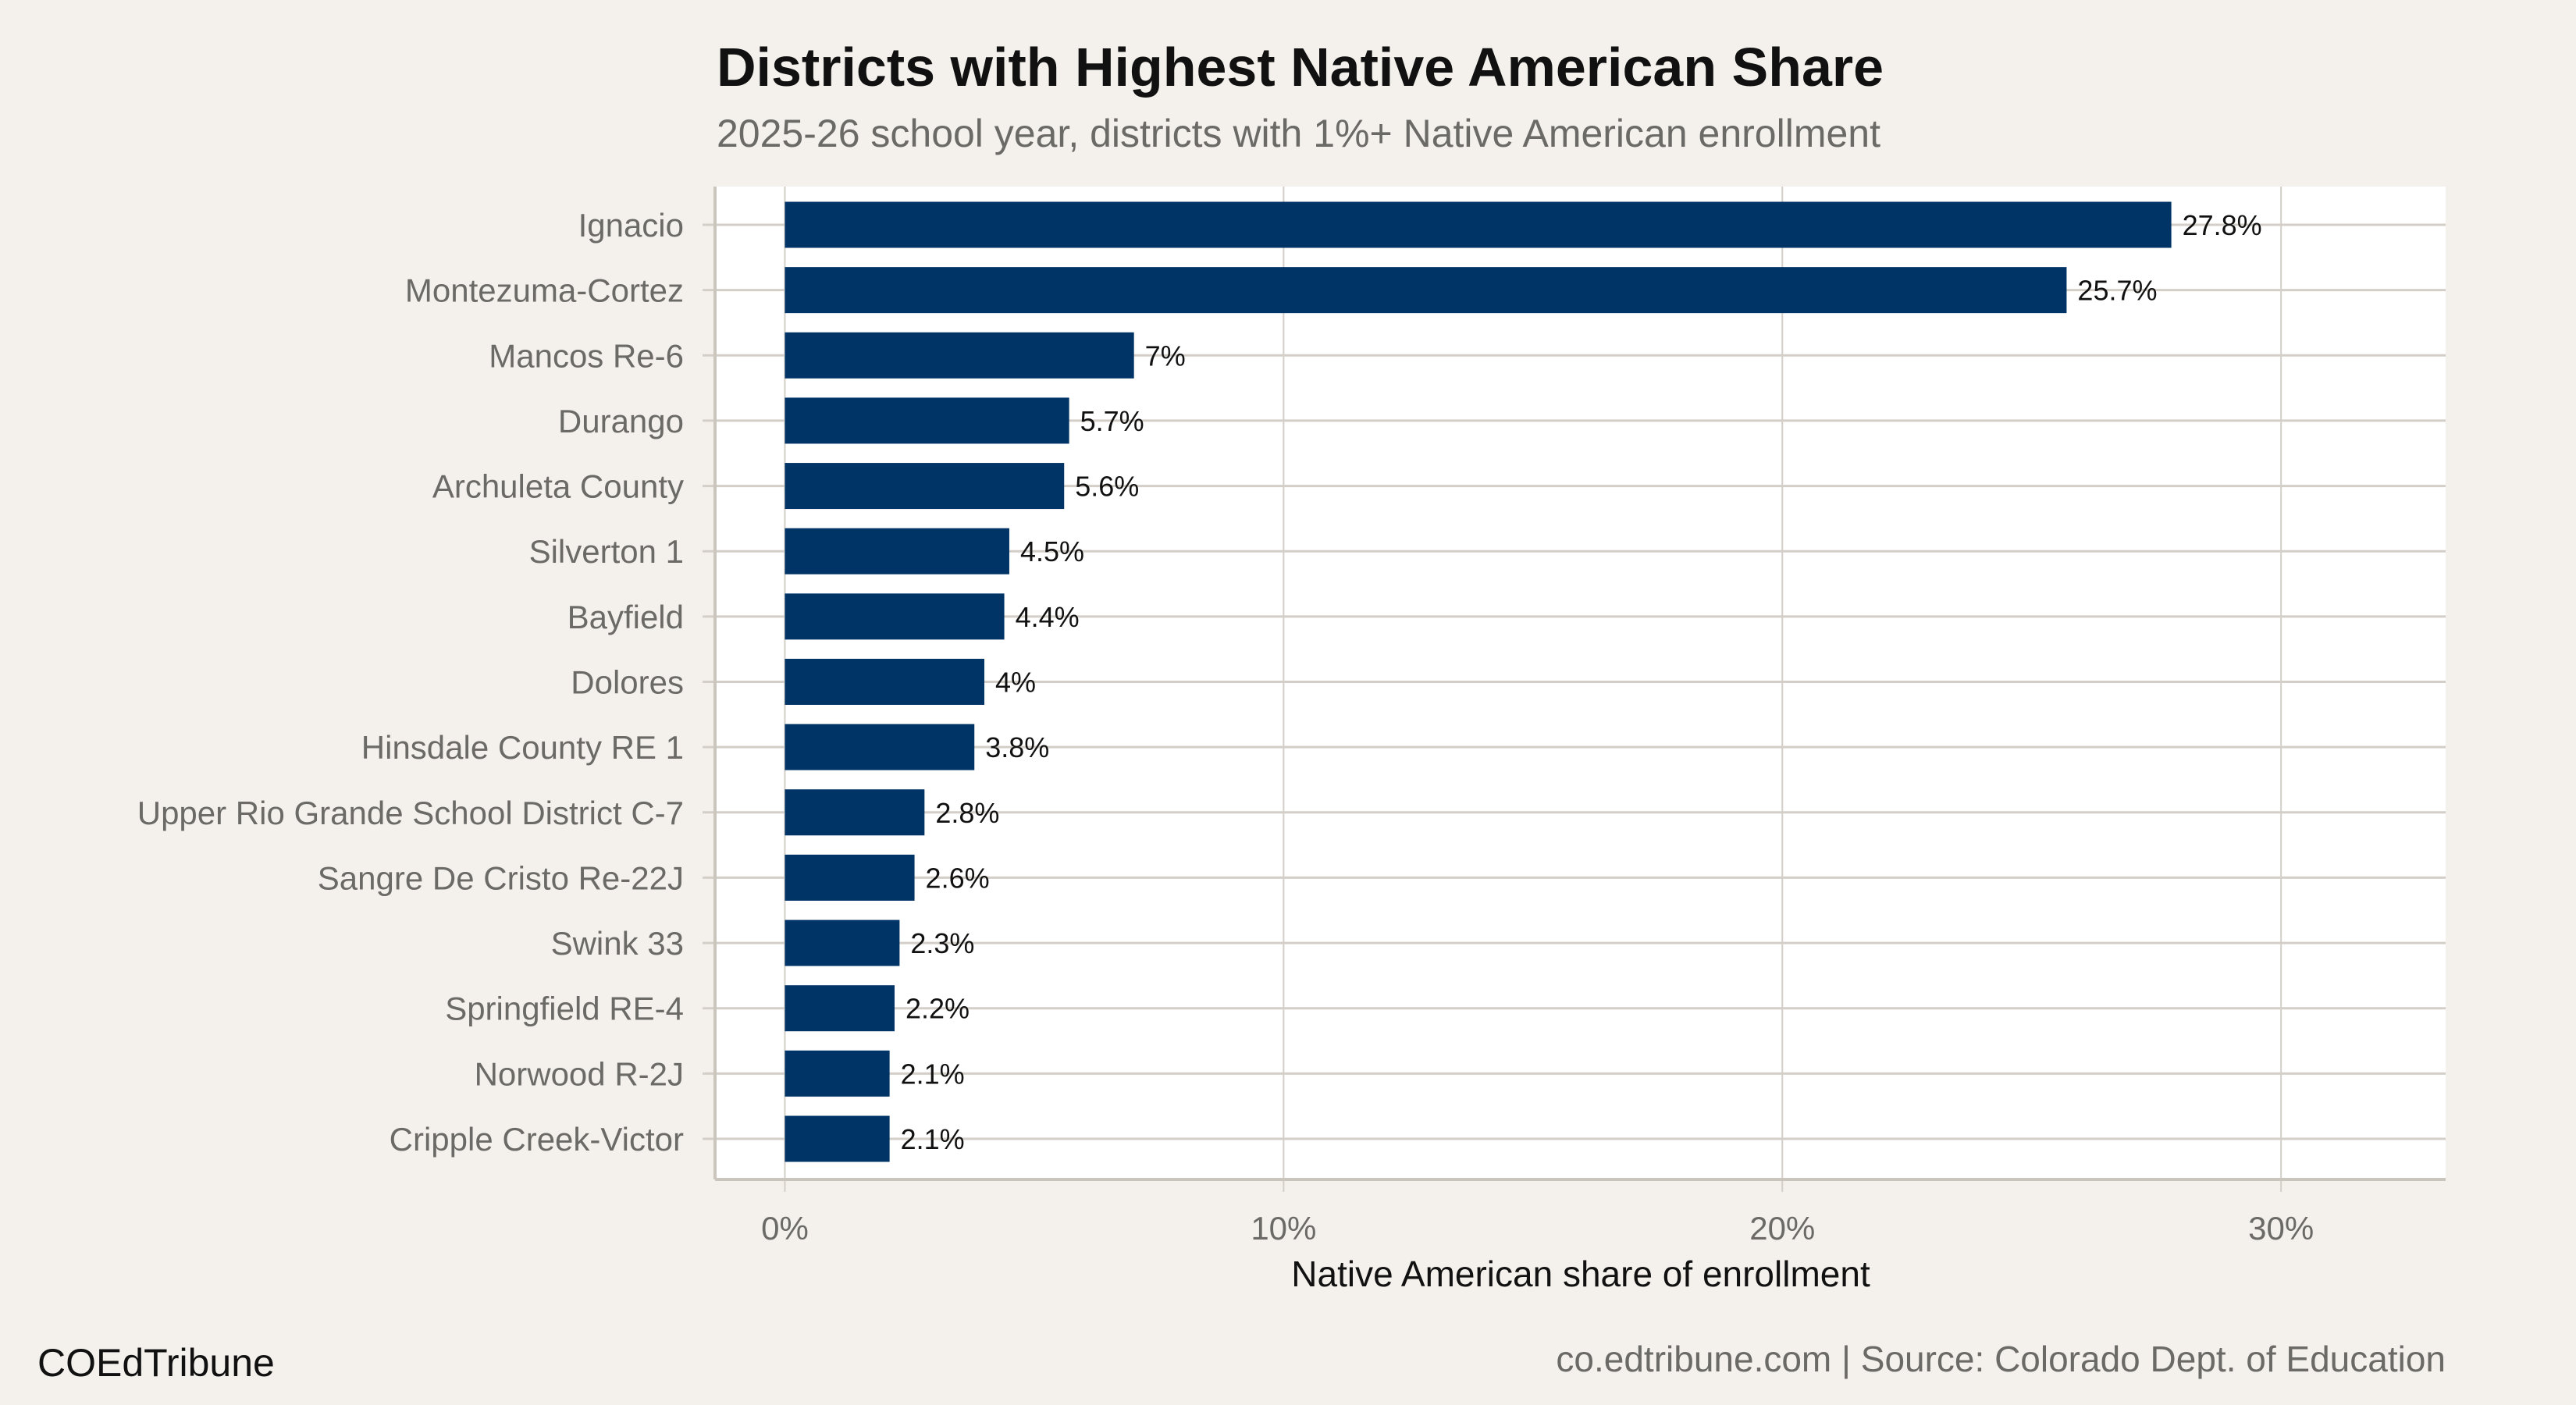  I want to click on x-axis-title: Native American share of enrollment, so click(1580, 1274).